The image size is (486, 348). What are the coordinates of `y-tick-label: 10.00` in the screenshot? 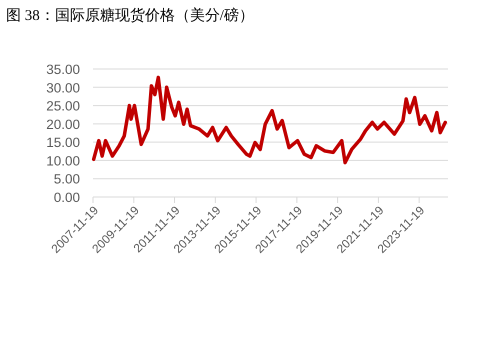 It's located at (63, 160).